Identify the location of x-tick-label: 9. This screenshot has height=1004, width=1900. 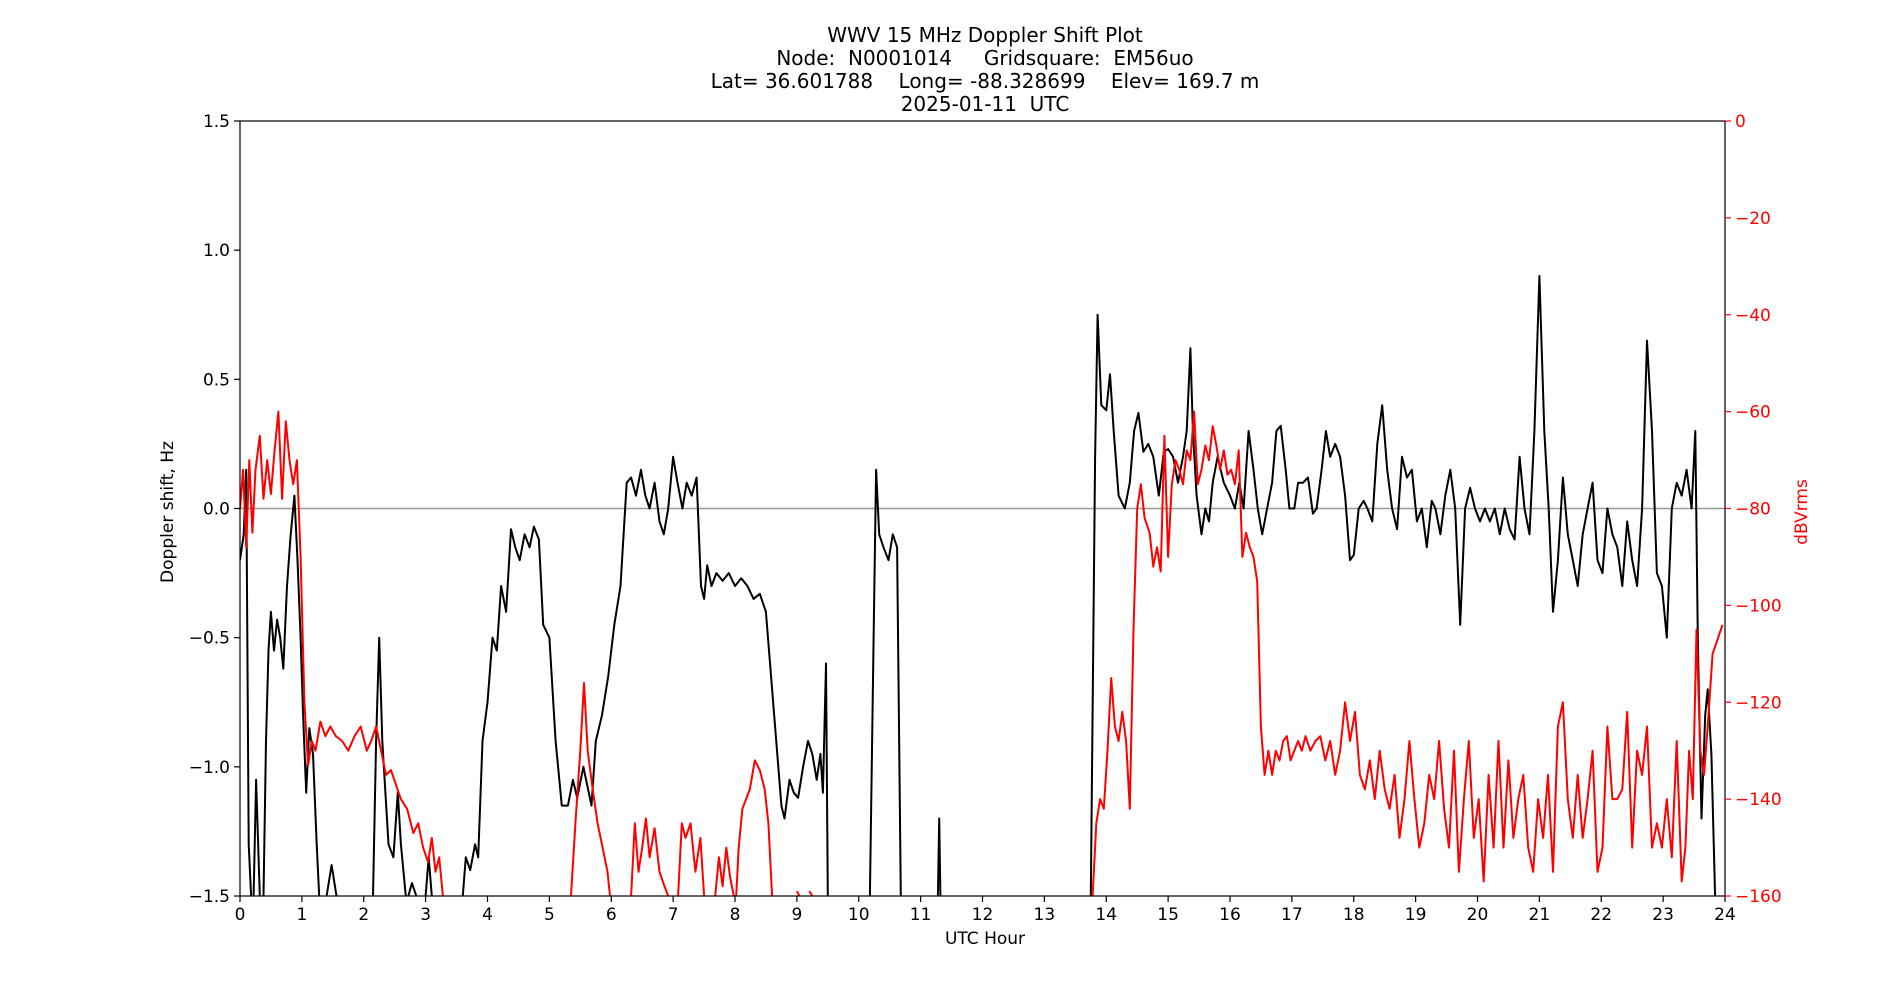
(796, 915).